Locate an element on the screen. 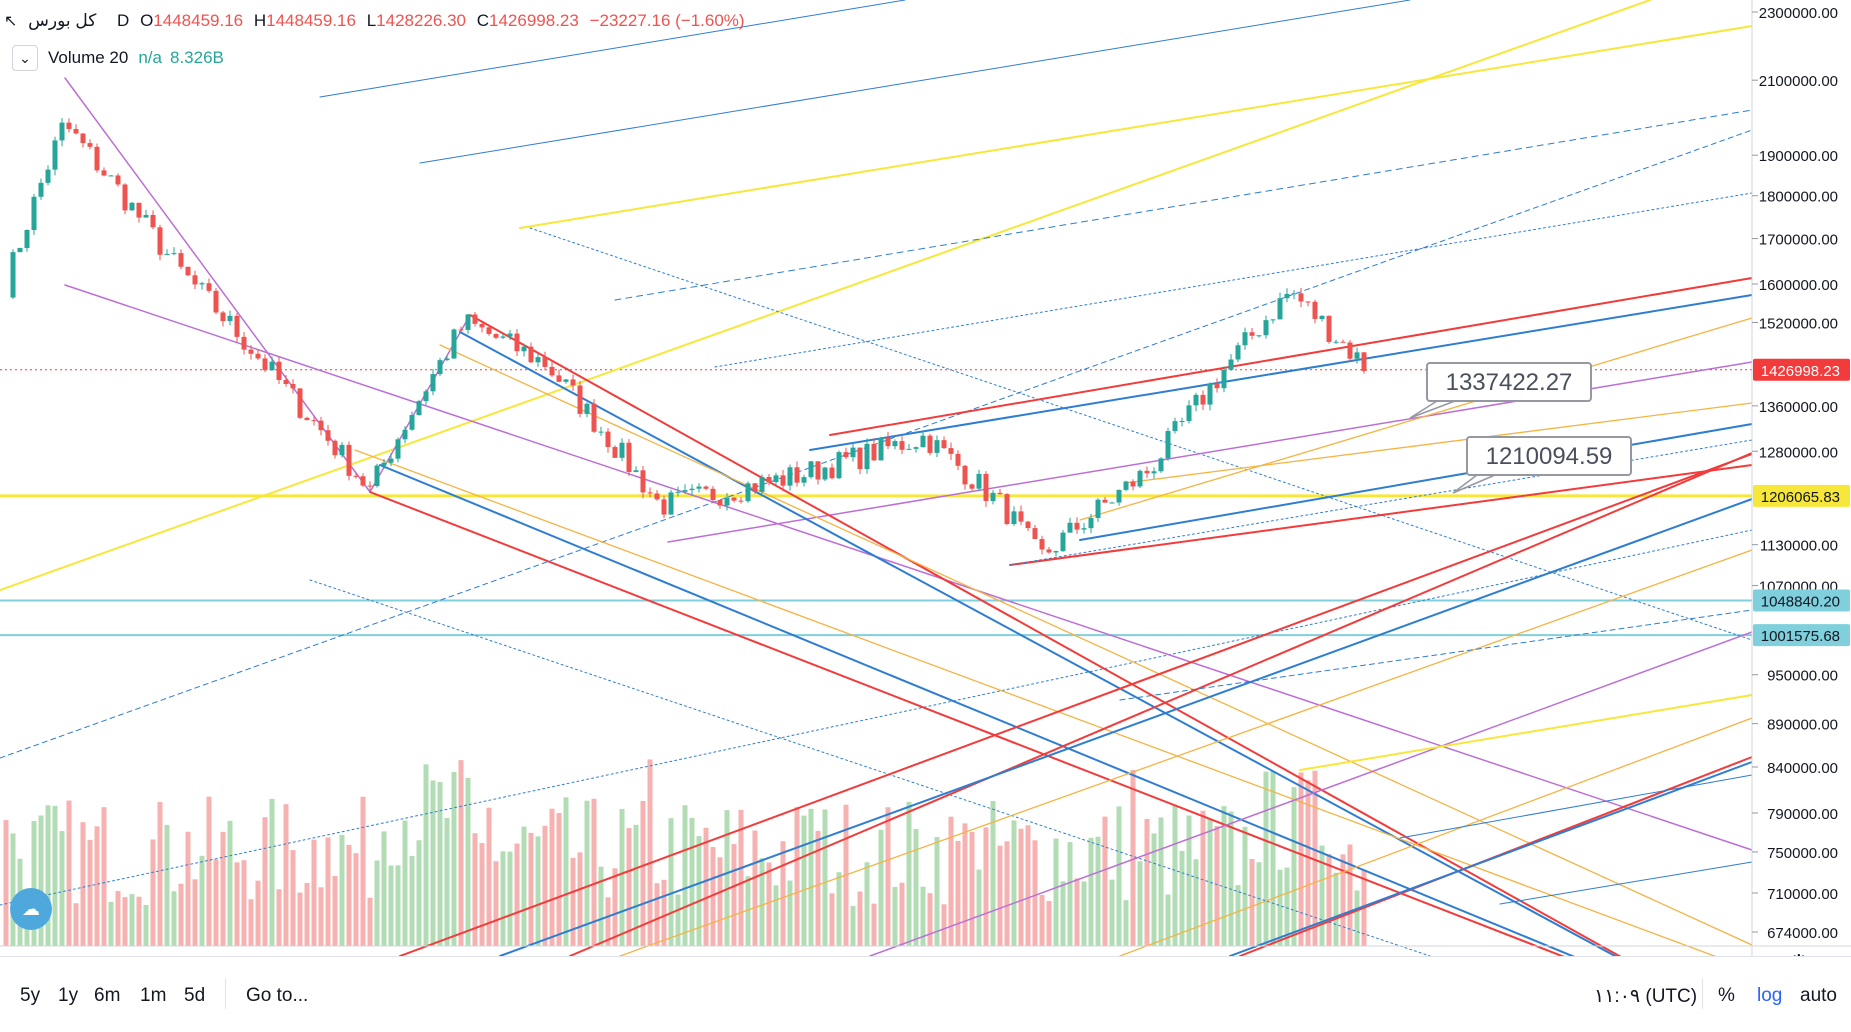 Image resolution: width=1851 pixels, height=1032 pixels. percent-toggle: % is located at coordinates (1726, 995).